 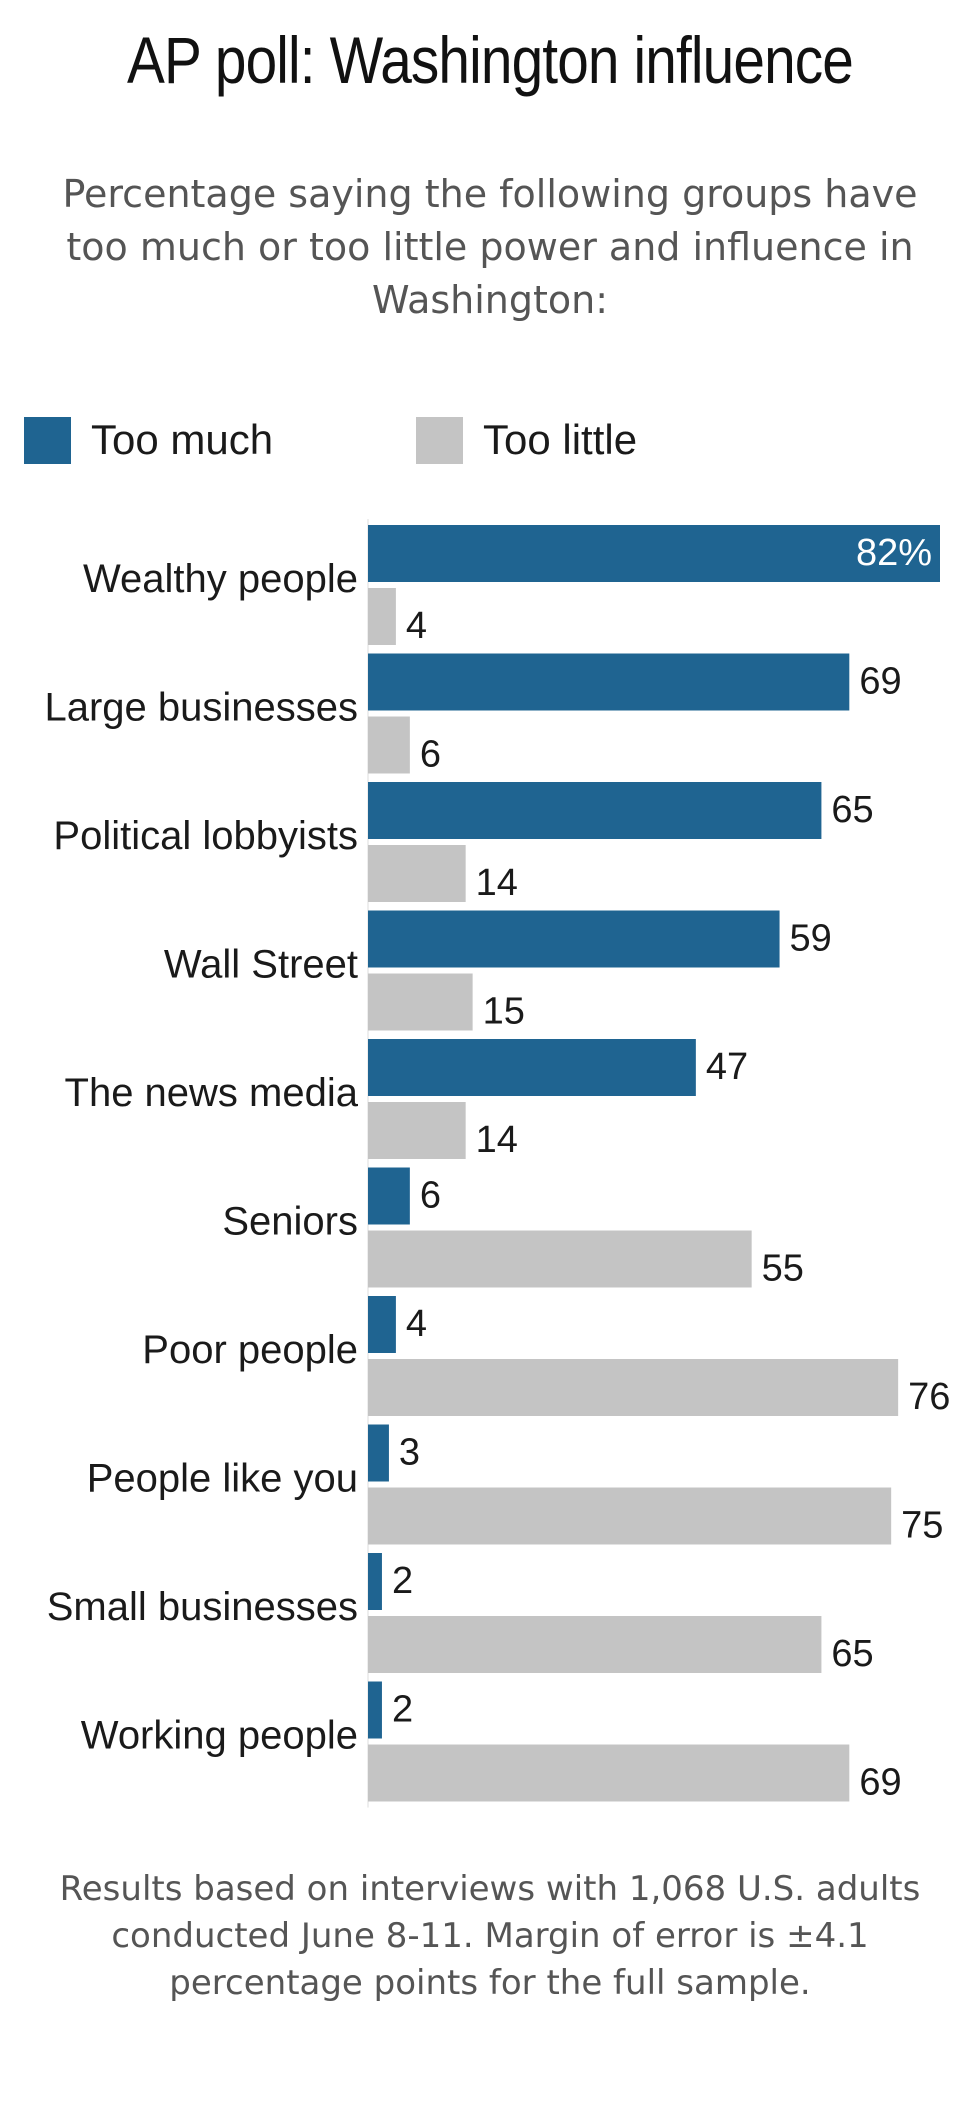 What do you see at coordinates (504, 1012) in the screenshot?
I see `value-label-too-little: 15` at bounding box center [504, 1012].